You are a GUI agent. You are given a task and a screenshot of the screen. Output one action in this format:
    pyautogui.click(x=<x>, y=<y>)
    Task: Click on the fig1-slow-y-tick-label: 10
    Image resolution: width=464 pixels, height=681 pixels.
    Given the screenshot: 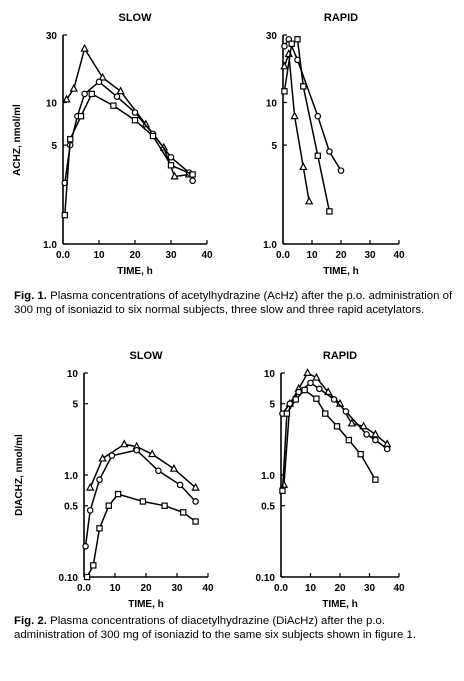 What is the action you would take?
    pyautogui.click(x=52, y=104)
    